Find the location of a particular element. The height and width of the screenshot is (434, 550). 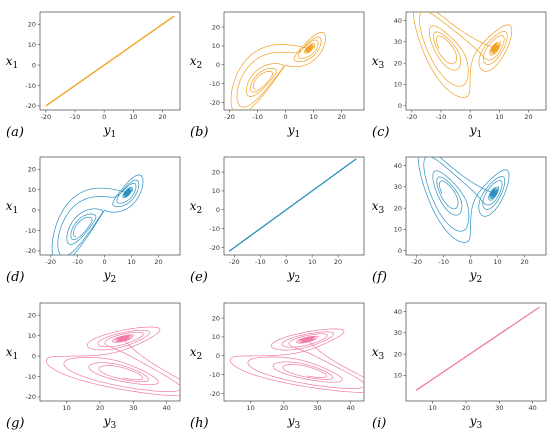

panel-a-trace is located at coordinates (110, 61).